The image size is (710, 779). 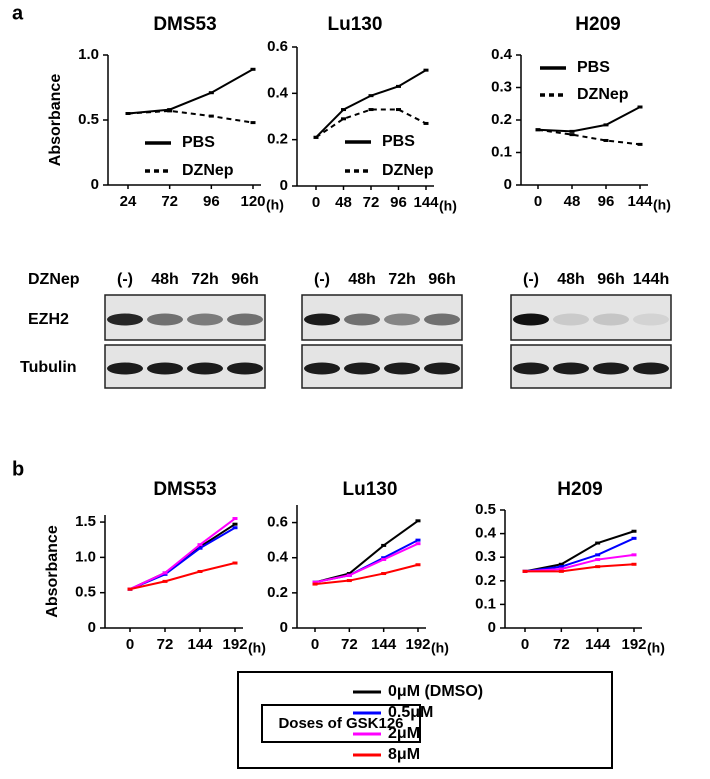 What do you see at coordinates (435, 691) in the screenshot?
I see `legend-label: 0μM (DMSO)` at bounding box center [435, 691].